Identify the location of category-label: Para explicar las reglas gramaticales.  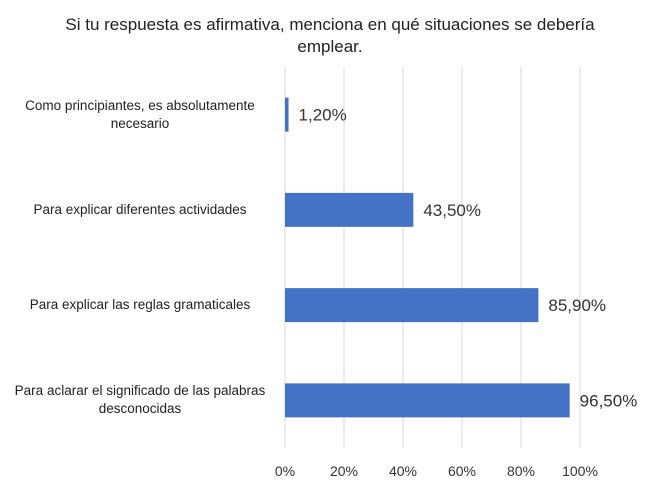
(140, 305).